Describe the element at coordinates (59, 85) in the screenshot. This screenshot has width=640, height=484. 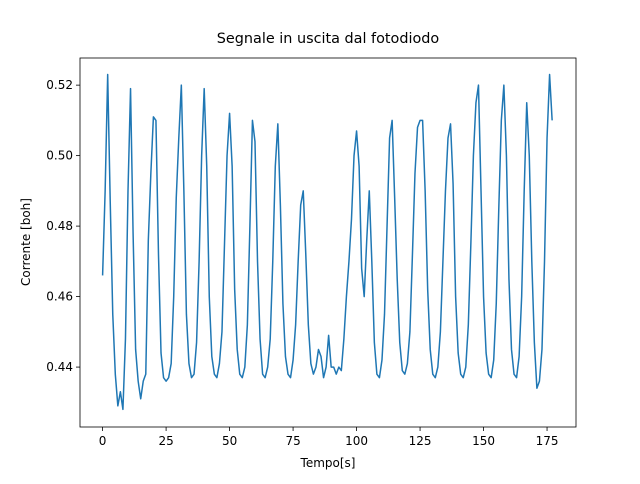
I see `y-tick-label: 0.52` at that location.